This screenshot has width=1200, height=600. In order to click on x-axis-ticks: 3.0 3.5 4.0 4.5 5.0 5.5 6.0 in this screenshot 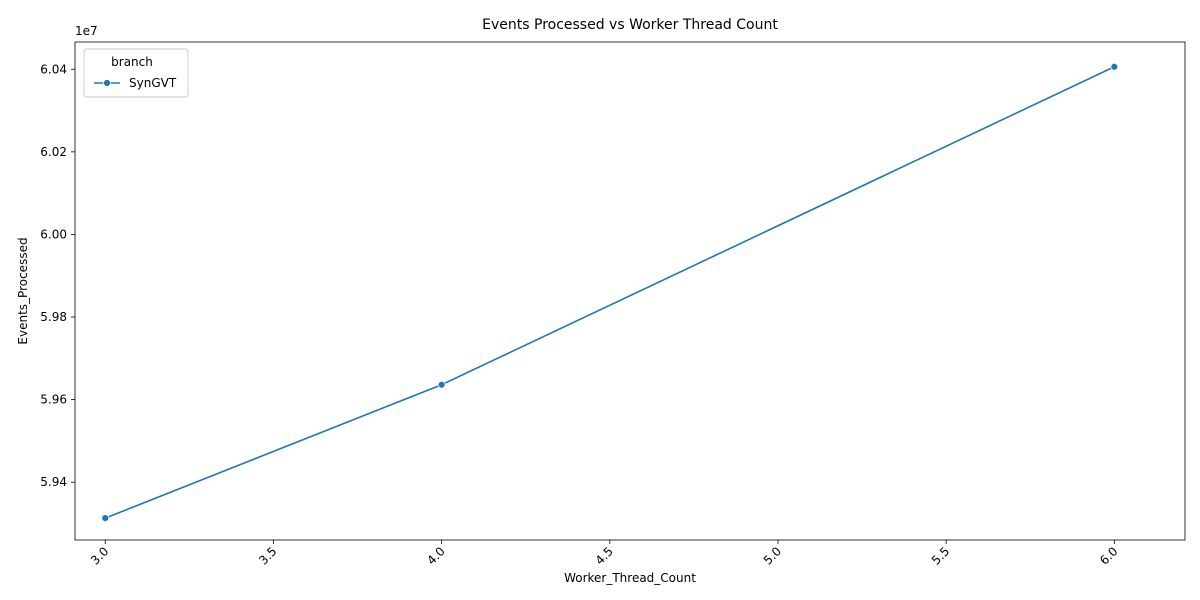, I will do `click(604, 554)`.